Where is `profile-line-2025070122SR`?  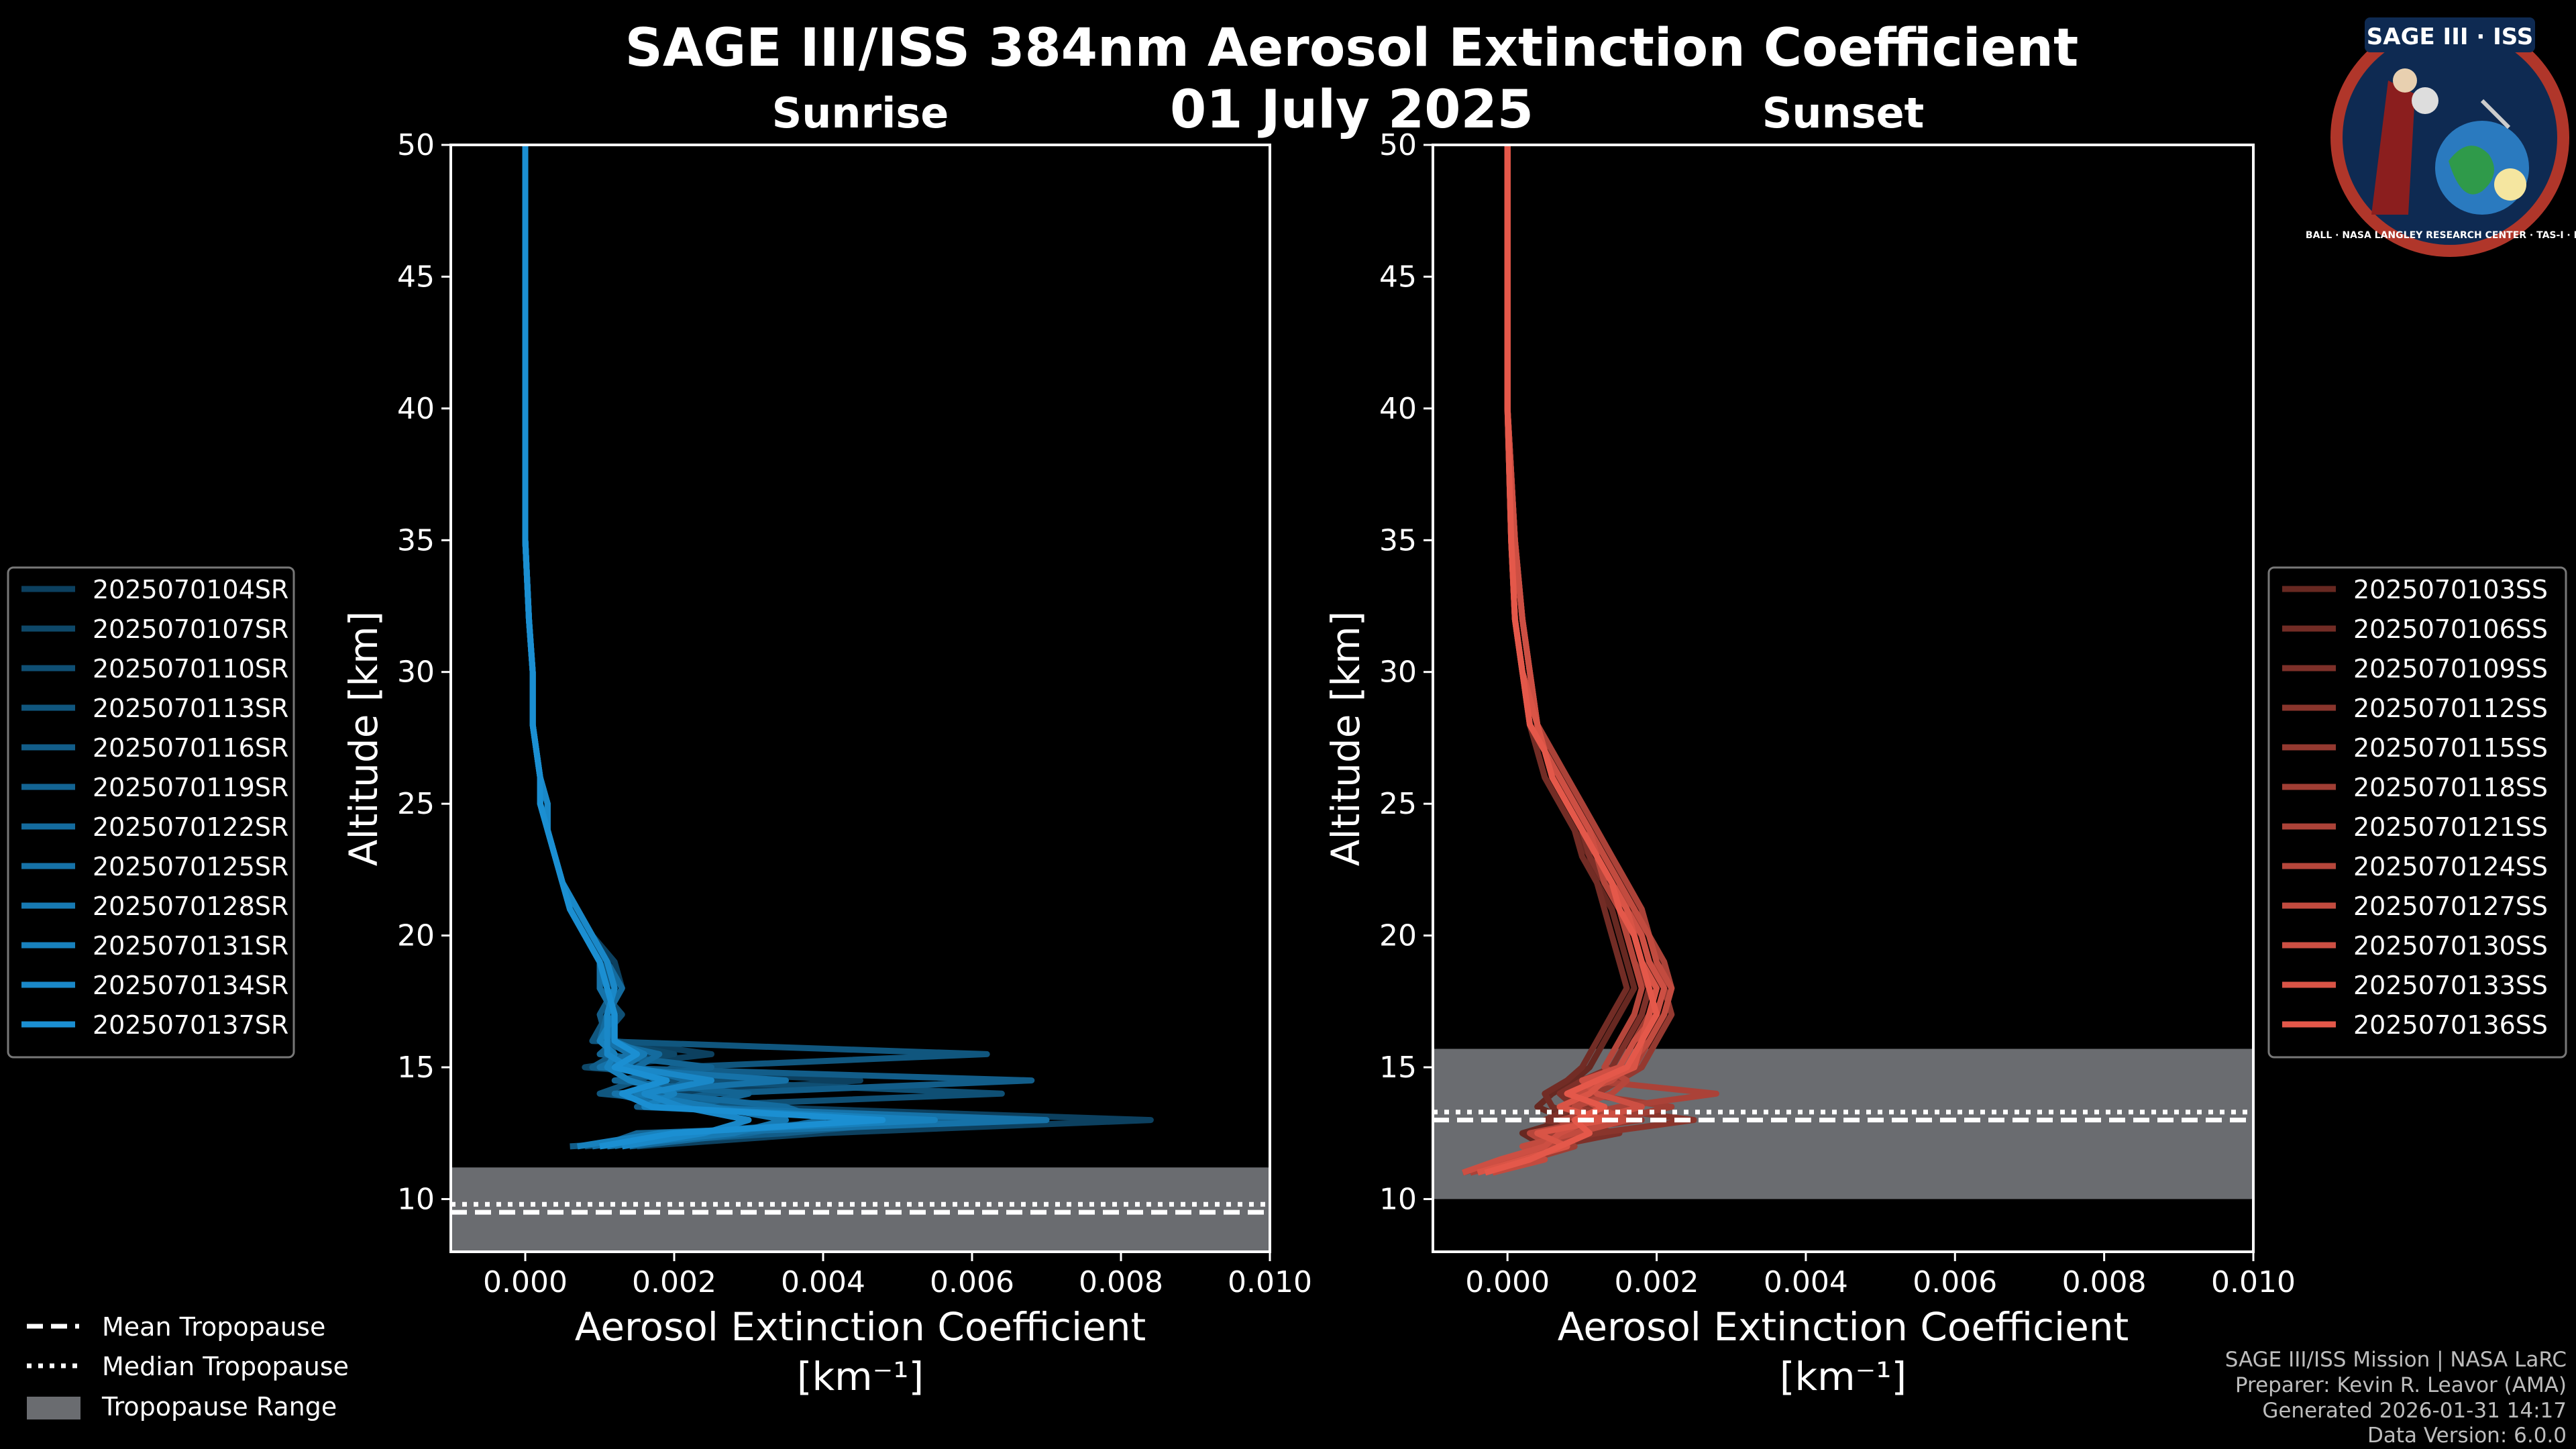 profile-line-2025070122SR is located at coordinates (674, 647).